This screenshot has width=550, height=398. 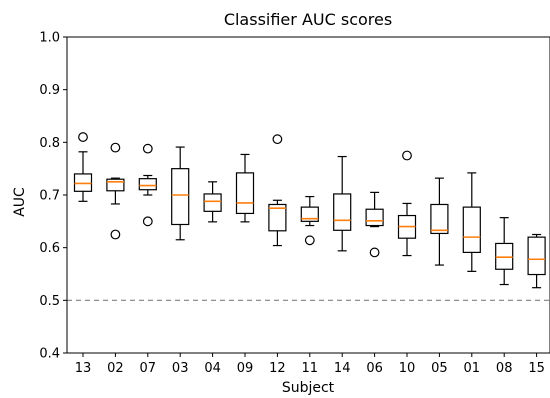 I want to click on x-tick-label: 13, so click(x=83, y=368).